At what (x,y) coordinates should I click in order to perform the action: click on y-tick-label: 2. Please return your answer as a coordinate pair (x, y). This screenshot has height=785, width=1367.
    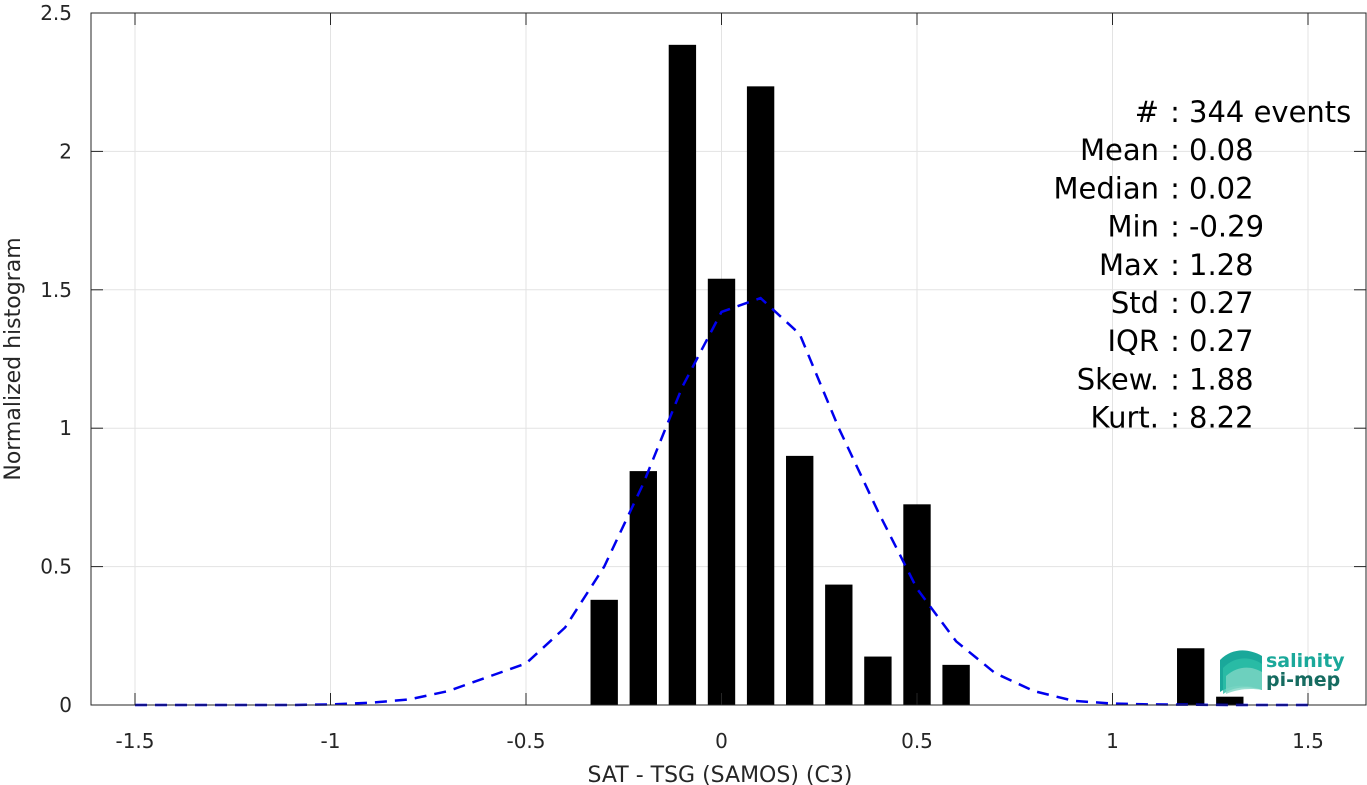
    Looking at the image, I should click on (65, 151).